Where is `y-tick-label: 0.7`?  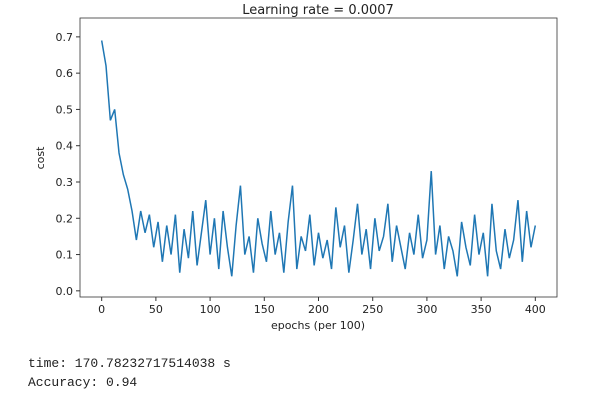 y-tick-label: 0.7 is located at coordinates (65, 37).